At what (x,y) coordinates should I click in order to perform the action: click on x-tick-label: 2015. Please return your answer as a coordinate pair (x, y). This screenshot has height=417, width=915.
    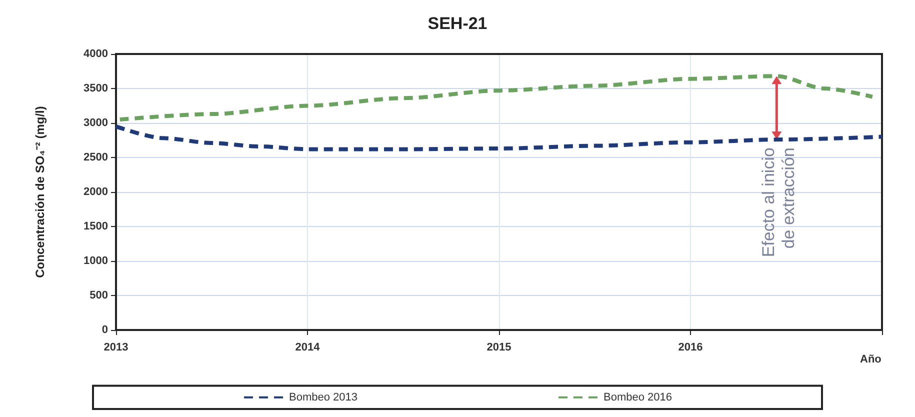
    Looking at the image, I should click on (499, 348).